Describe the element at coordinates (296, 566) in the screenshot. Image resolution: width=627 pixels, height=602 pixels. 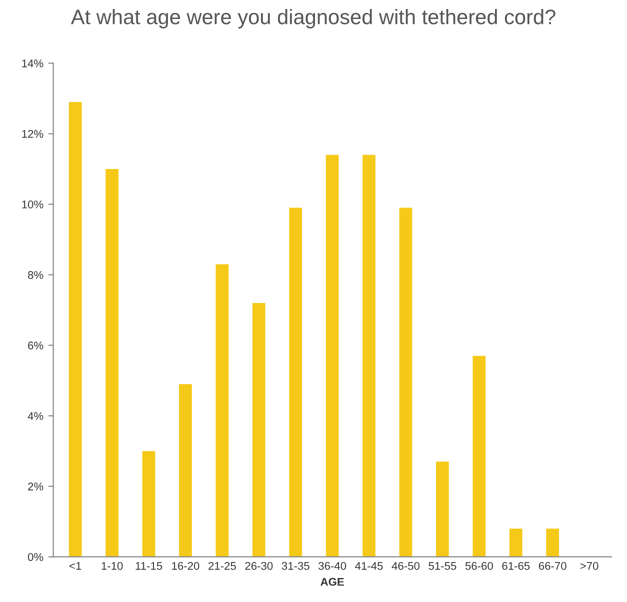
I see `x-tick-label: 31-35` at that location.